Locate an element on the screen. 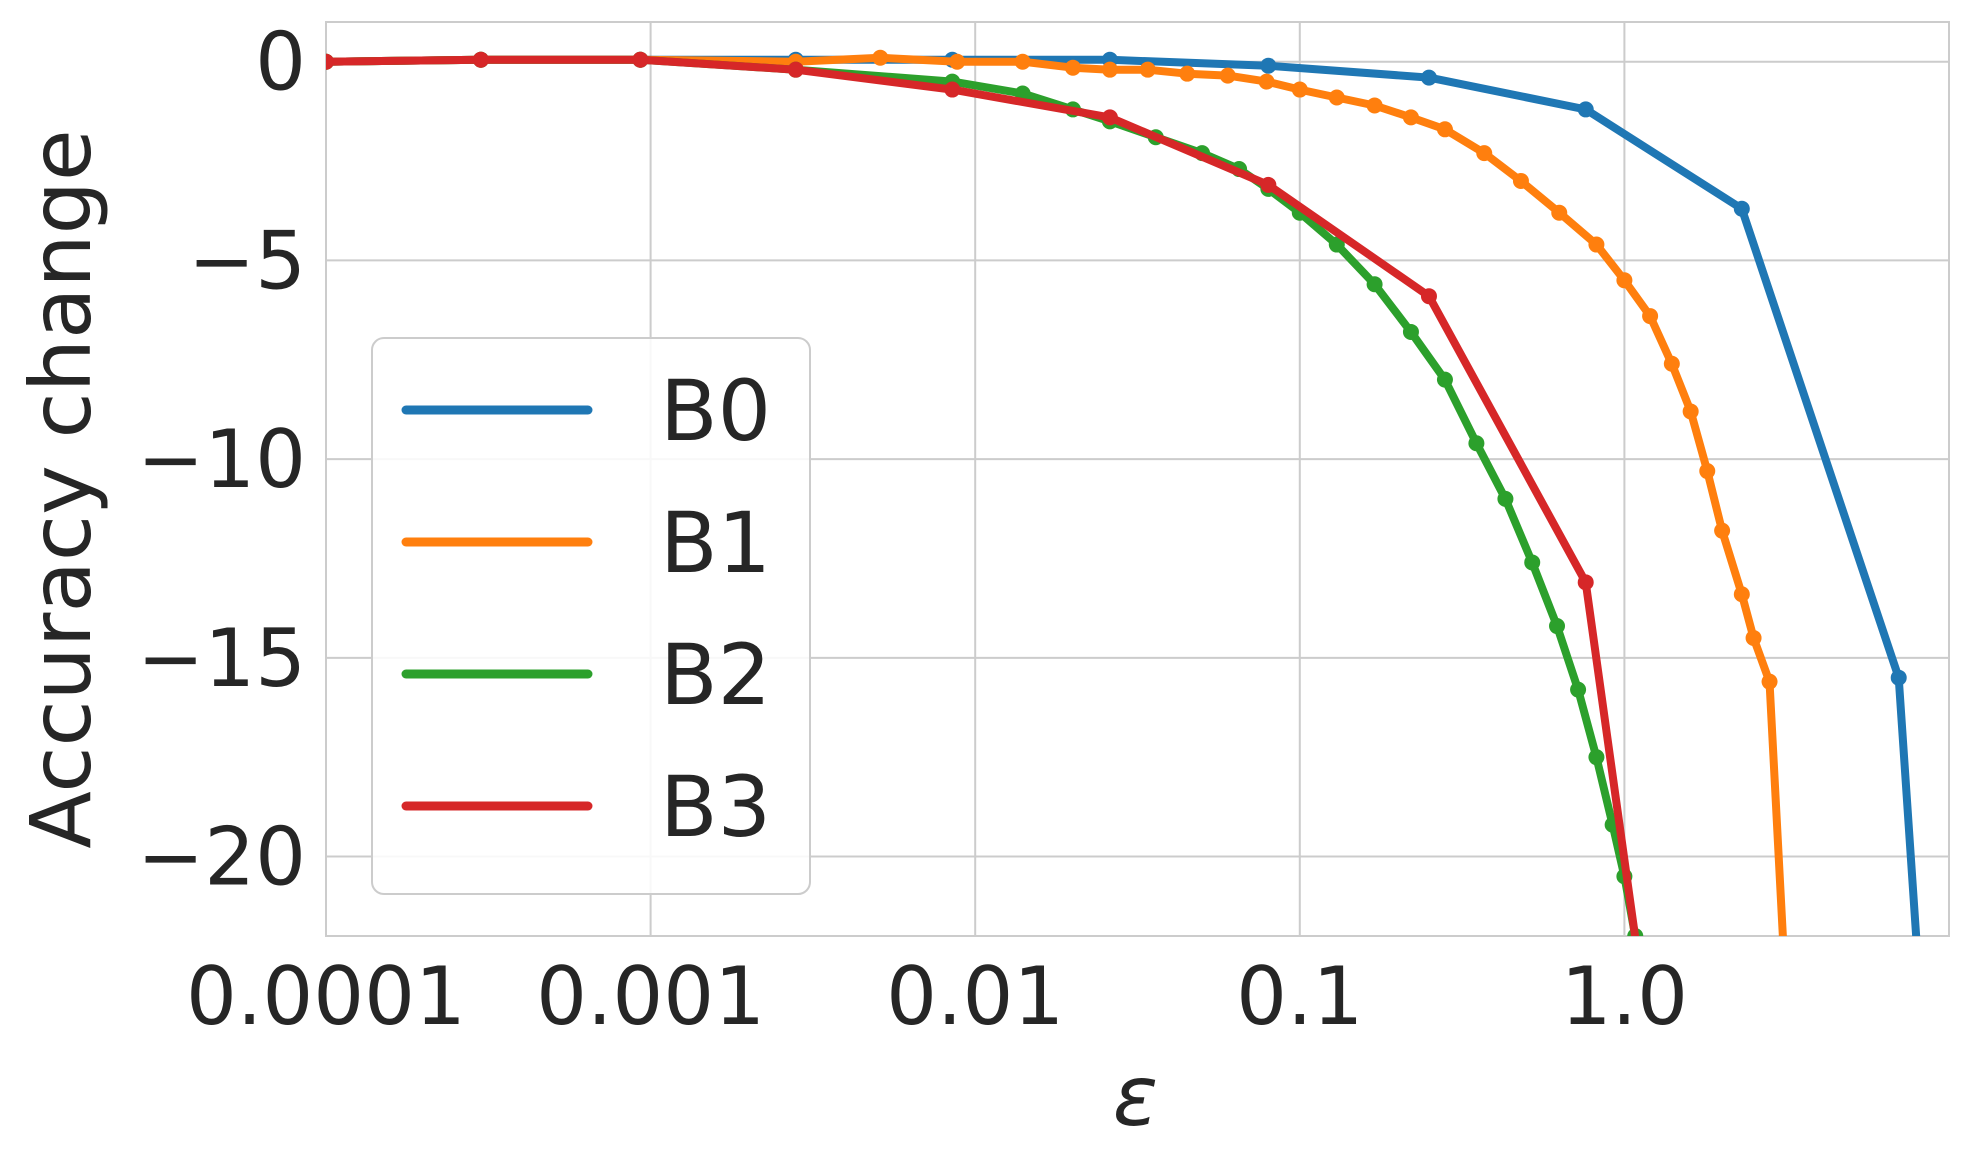 The image size is (1964, 1159). x-tick-label: 0.001 is located at coordinates (650, 996).